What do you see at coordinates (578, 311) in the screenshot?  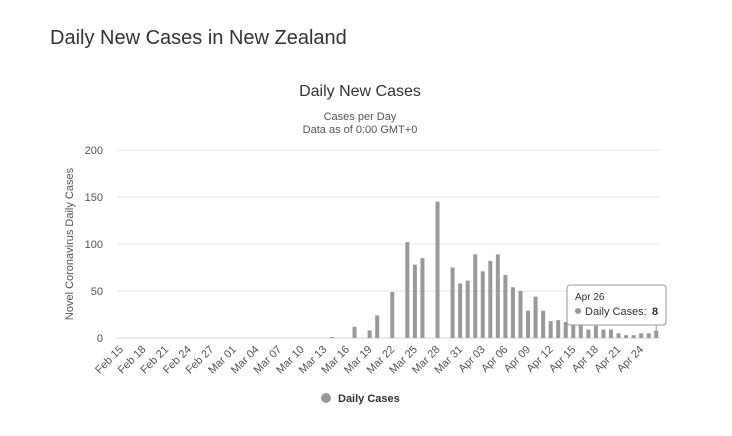 I see `tooltip-marker` at bounding box center [578, 311].